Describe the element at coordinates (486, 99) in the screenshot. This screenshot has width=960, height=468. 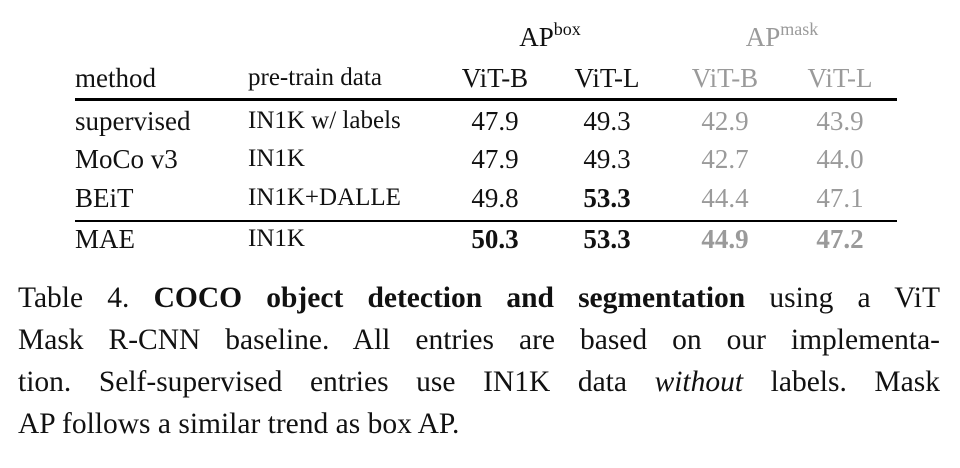
I see `header-rule` at that location.